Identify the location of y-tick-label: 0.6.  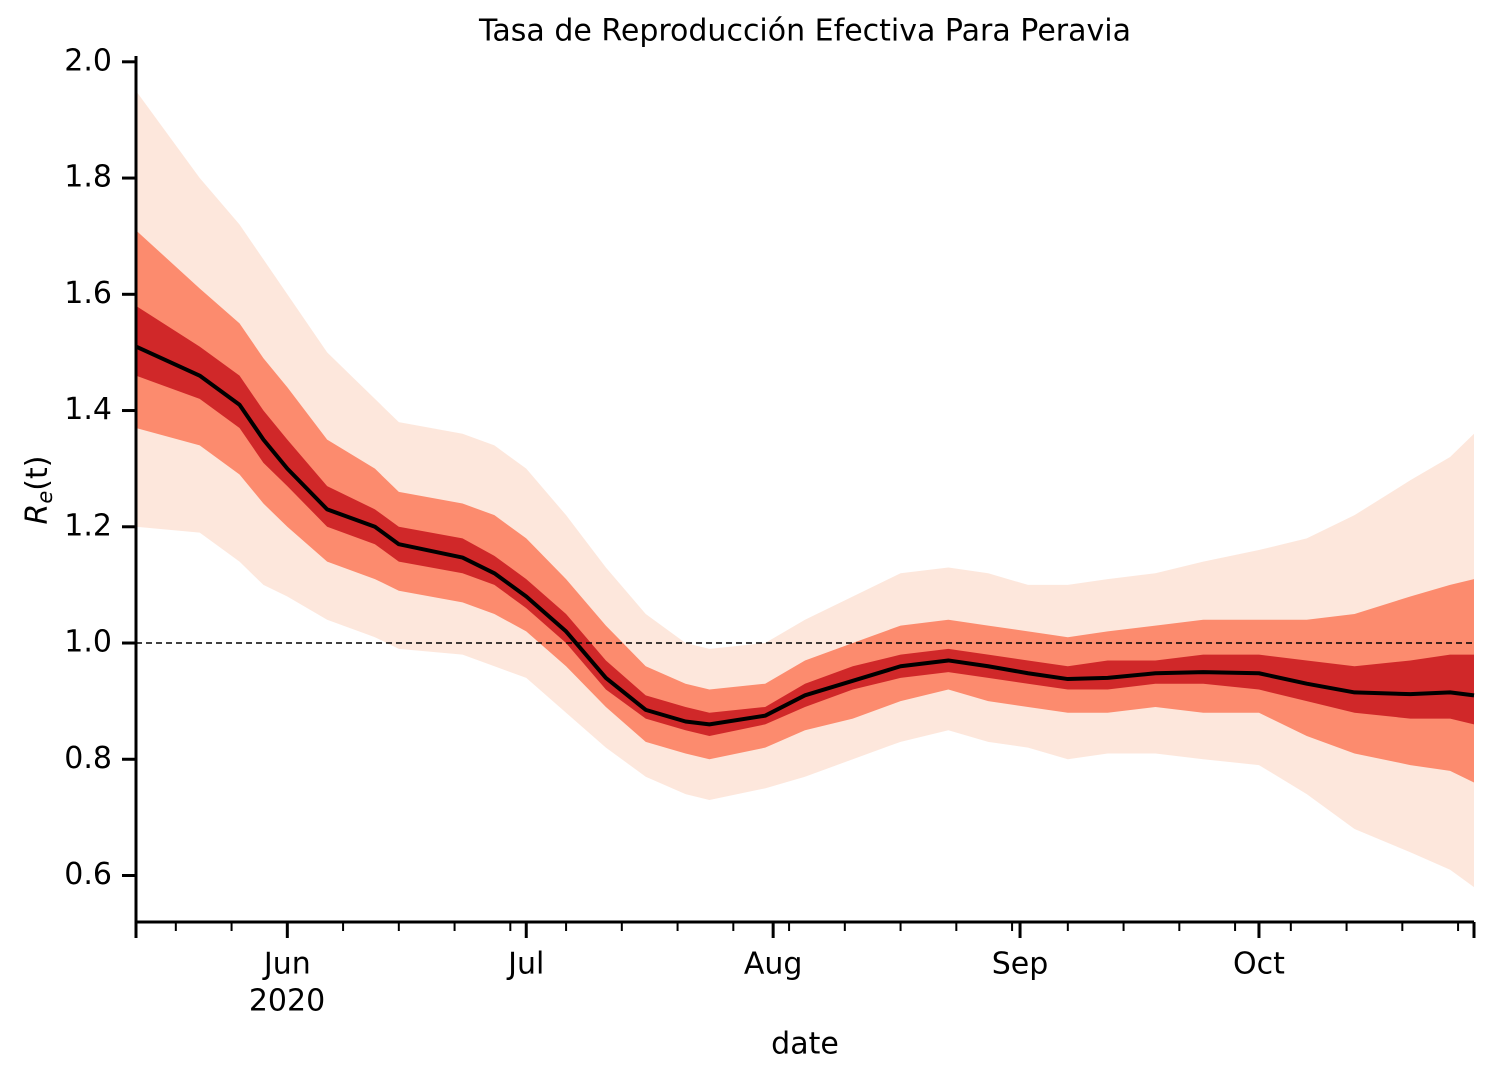
(88, 874).